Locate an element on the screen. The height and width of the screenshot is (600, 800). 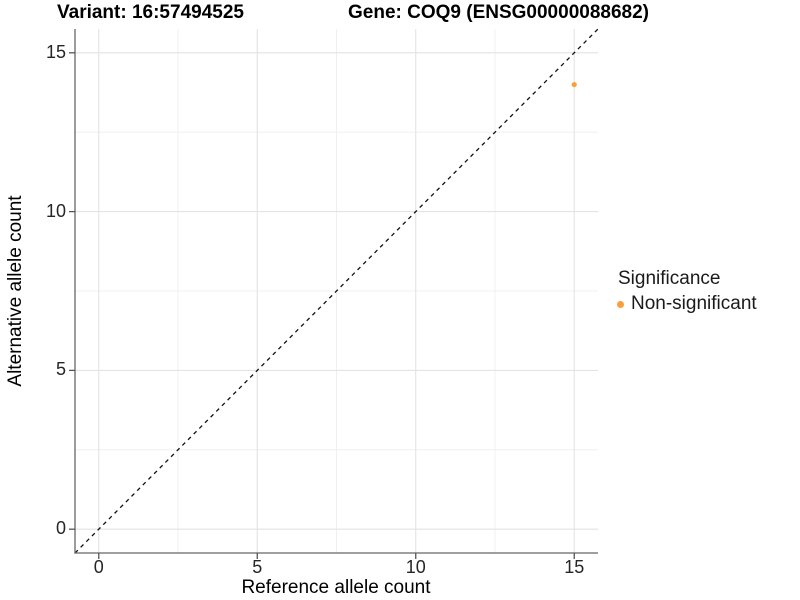
legend-item: Non-significant is located at coordinates (684, 304).